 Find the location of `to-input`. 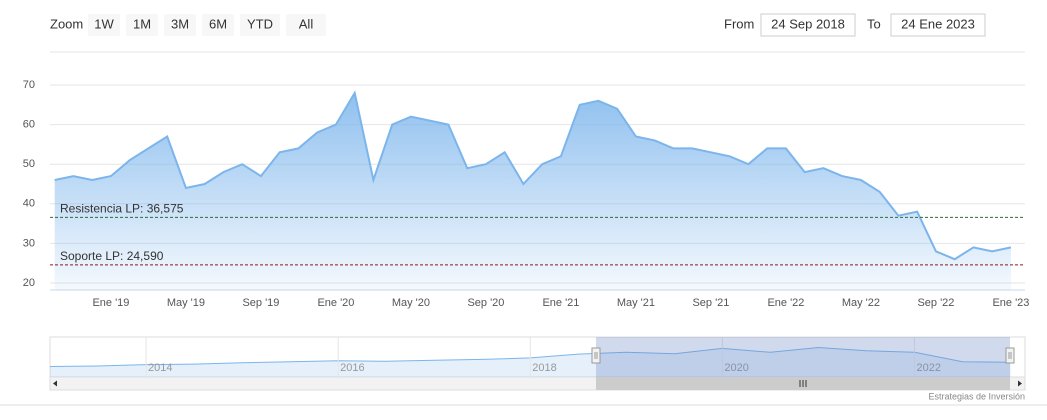

to-input is located at coordinates (938, 25).